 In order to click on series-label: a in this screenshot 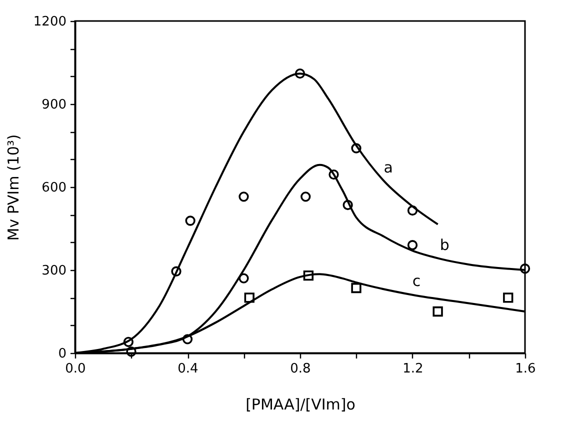, I will do `click(388, 167)`.